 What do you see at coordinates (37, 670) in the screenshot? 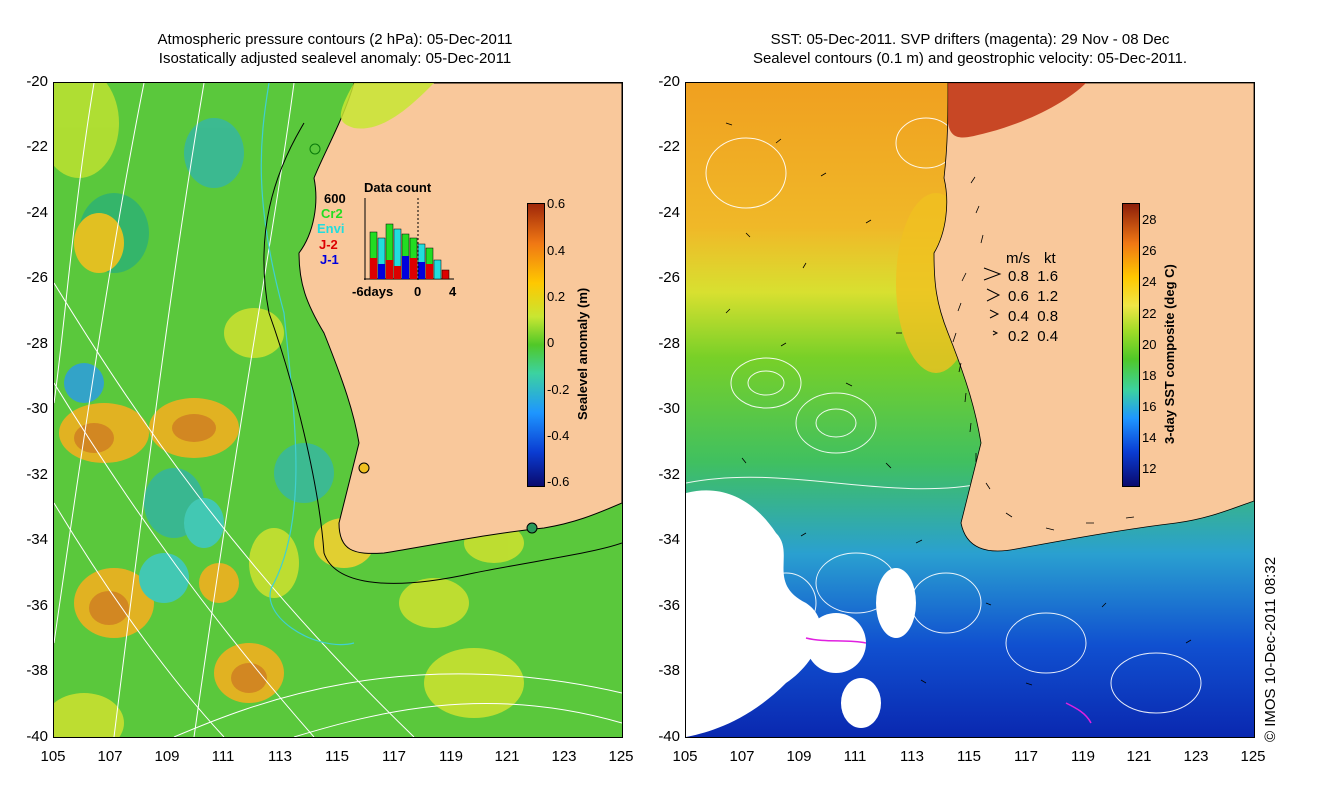
I see `lat-tick-left: -38` at bounding box center [37, 670].